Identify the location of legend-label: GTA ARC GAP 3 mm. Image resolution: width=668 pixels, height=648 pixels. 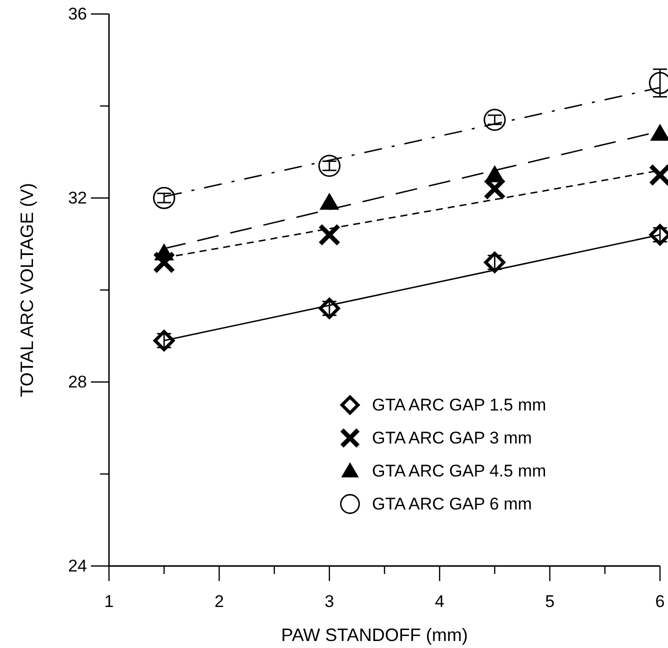
(452, 438).